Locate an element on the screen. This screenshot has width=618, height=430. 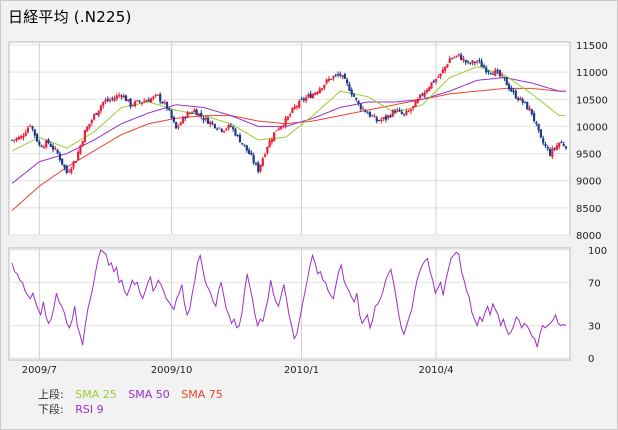
price-ytick-label: 10500 is located at coordinates (592, 100).